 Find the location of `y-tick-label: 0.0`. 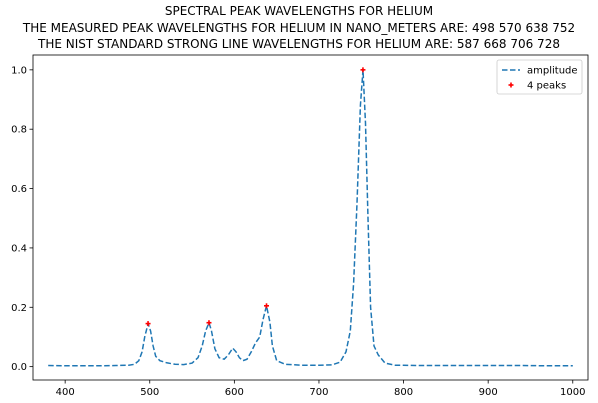

y-tick-label: 0.0 is located at coordinates (19, 367).